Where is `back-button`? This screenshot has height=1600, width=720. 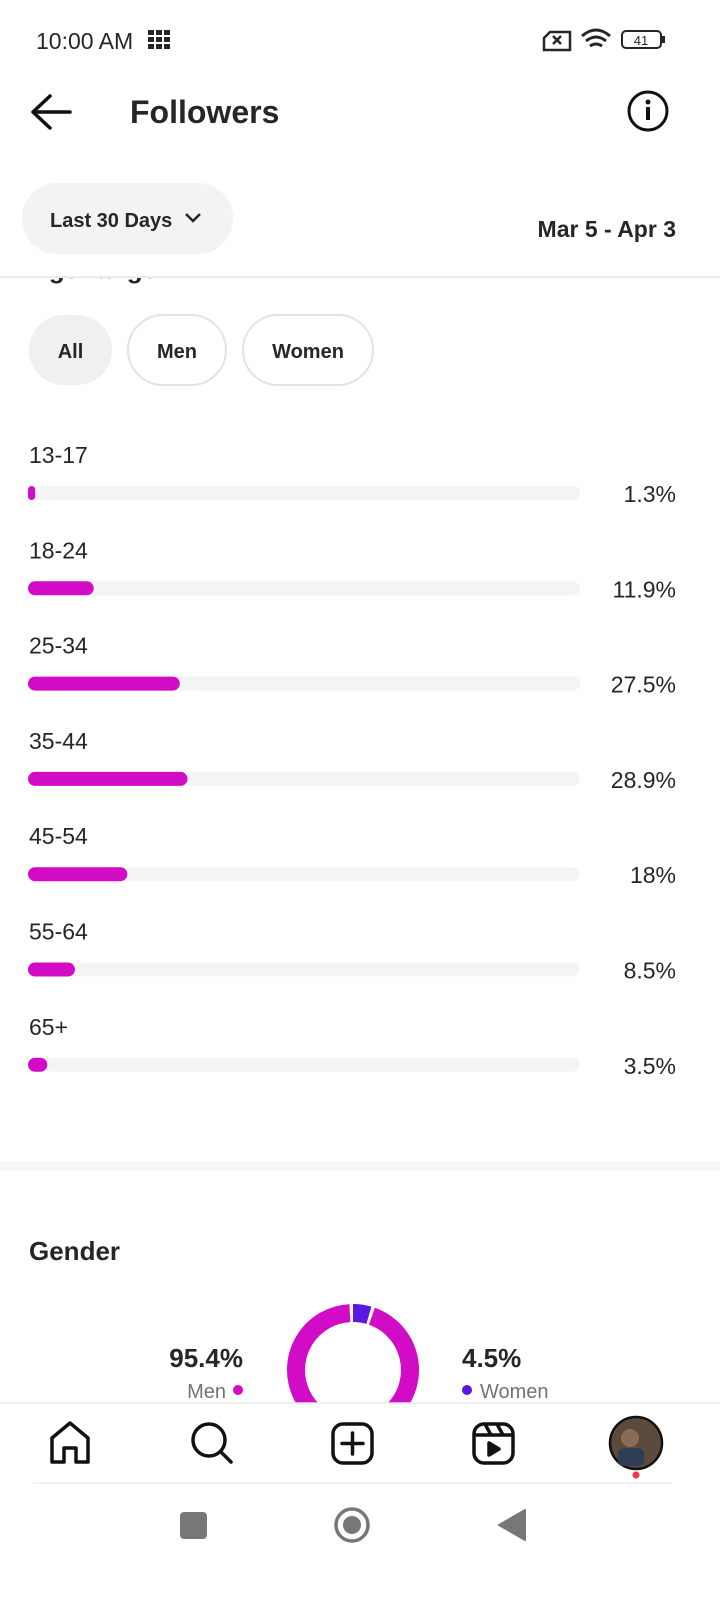
back-button is located at coordinates (51, 112).